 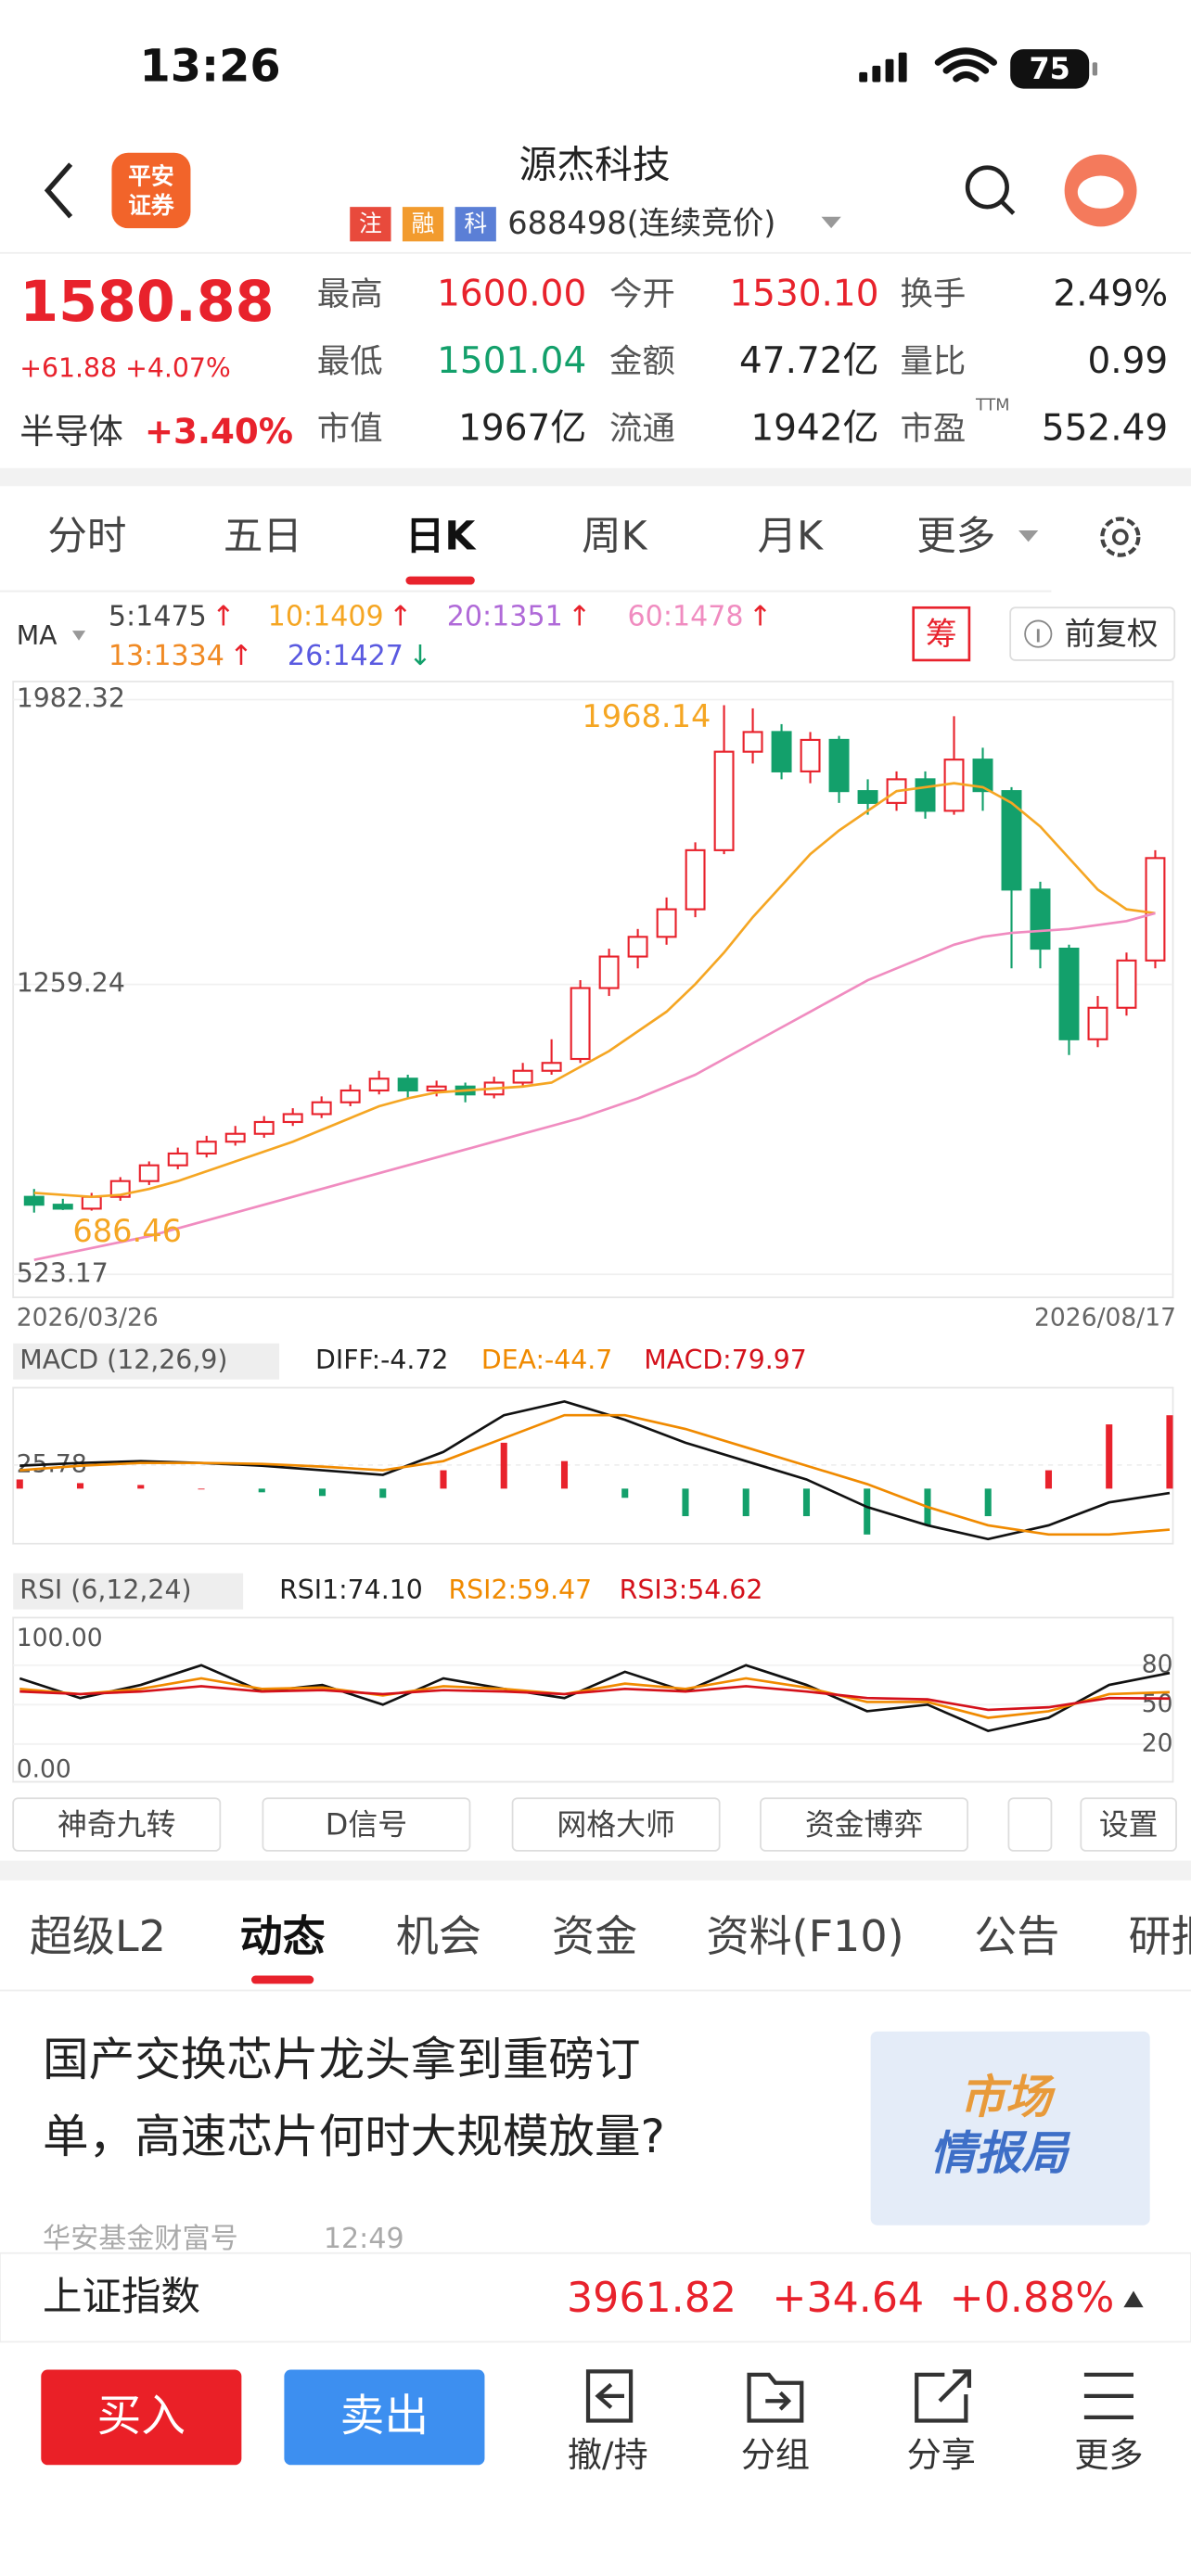 I want to click on news-tab: 资金, so click(x=594, y=1936).